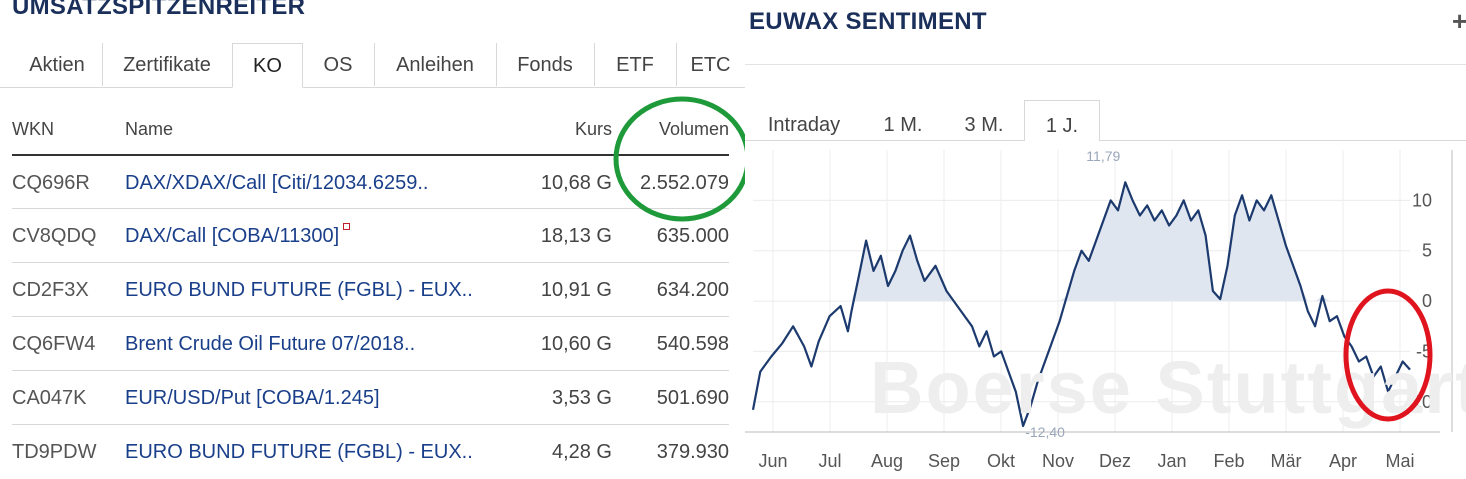  What do you see at coordinates (710, 65) in the screenshot?
I see `tab-etc: ETC` at bounding box center [710, 65].